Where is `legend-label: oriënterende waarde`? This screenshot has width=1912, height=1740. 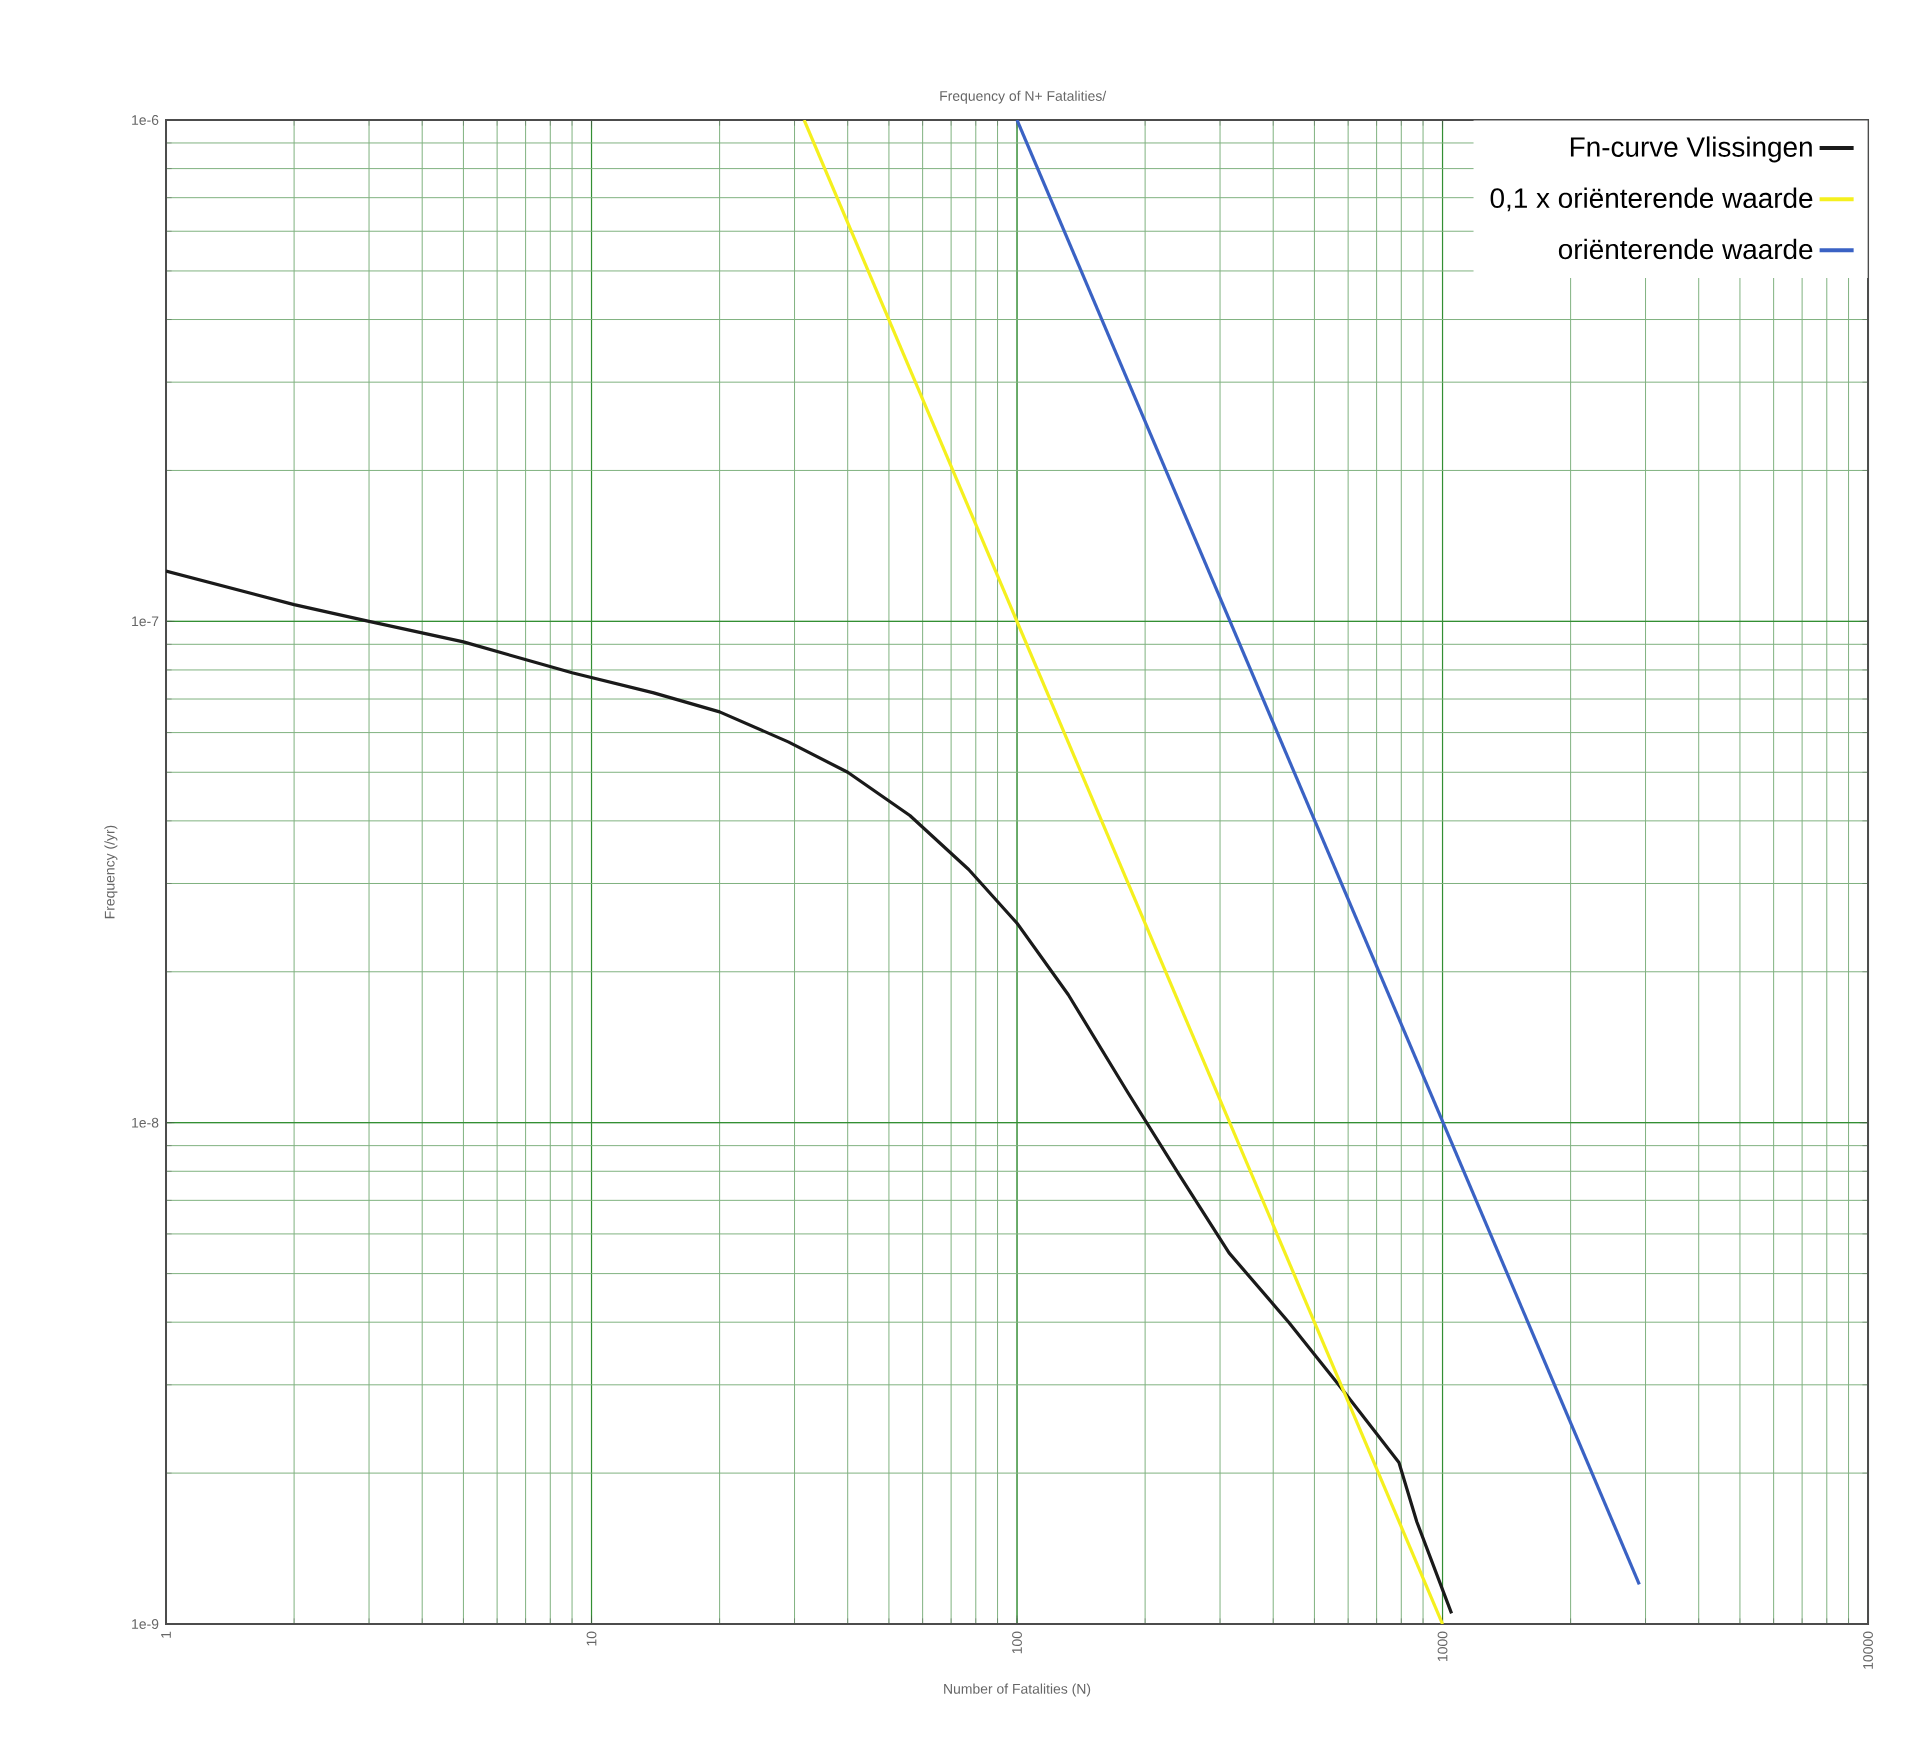
legend-label: oriënterende waarde is located at coordinates (1685, 249).